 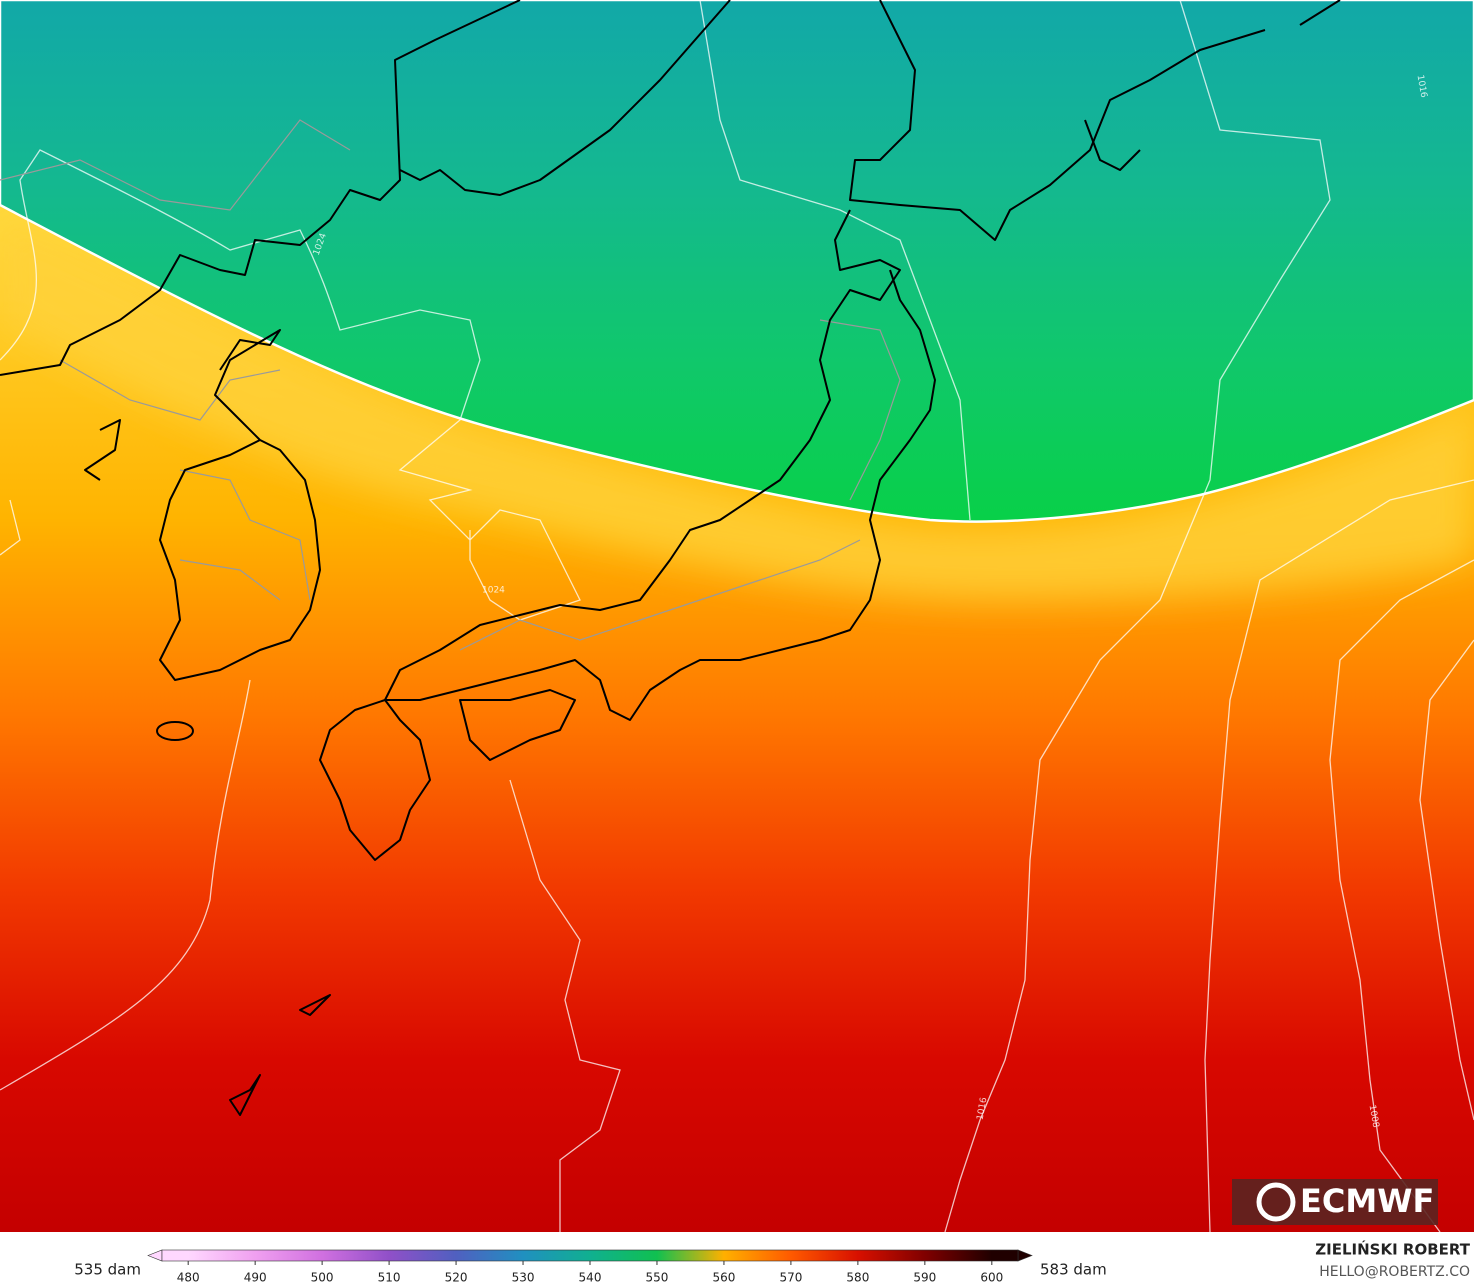 I want to click on colorbar-tick-label: 520, so click(x=456, y=1278).